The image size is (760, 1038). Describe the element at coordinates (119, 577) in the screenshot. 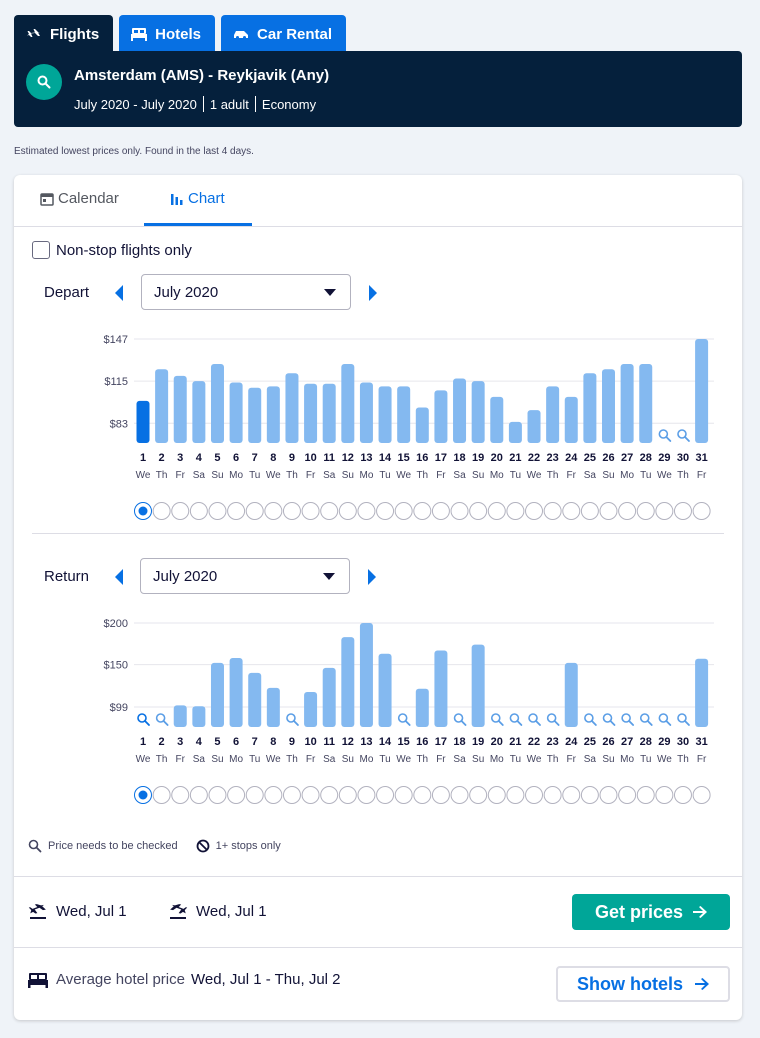

I see `return-prev-month-button` at that location.